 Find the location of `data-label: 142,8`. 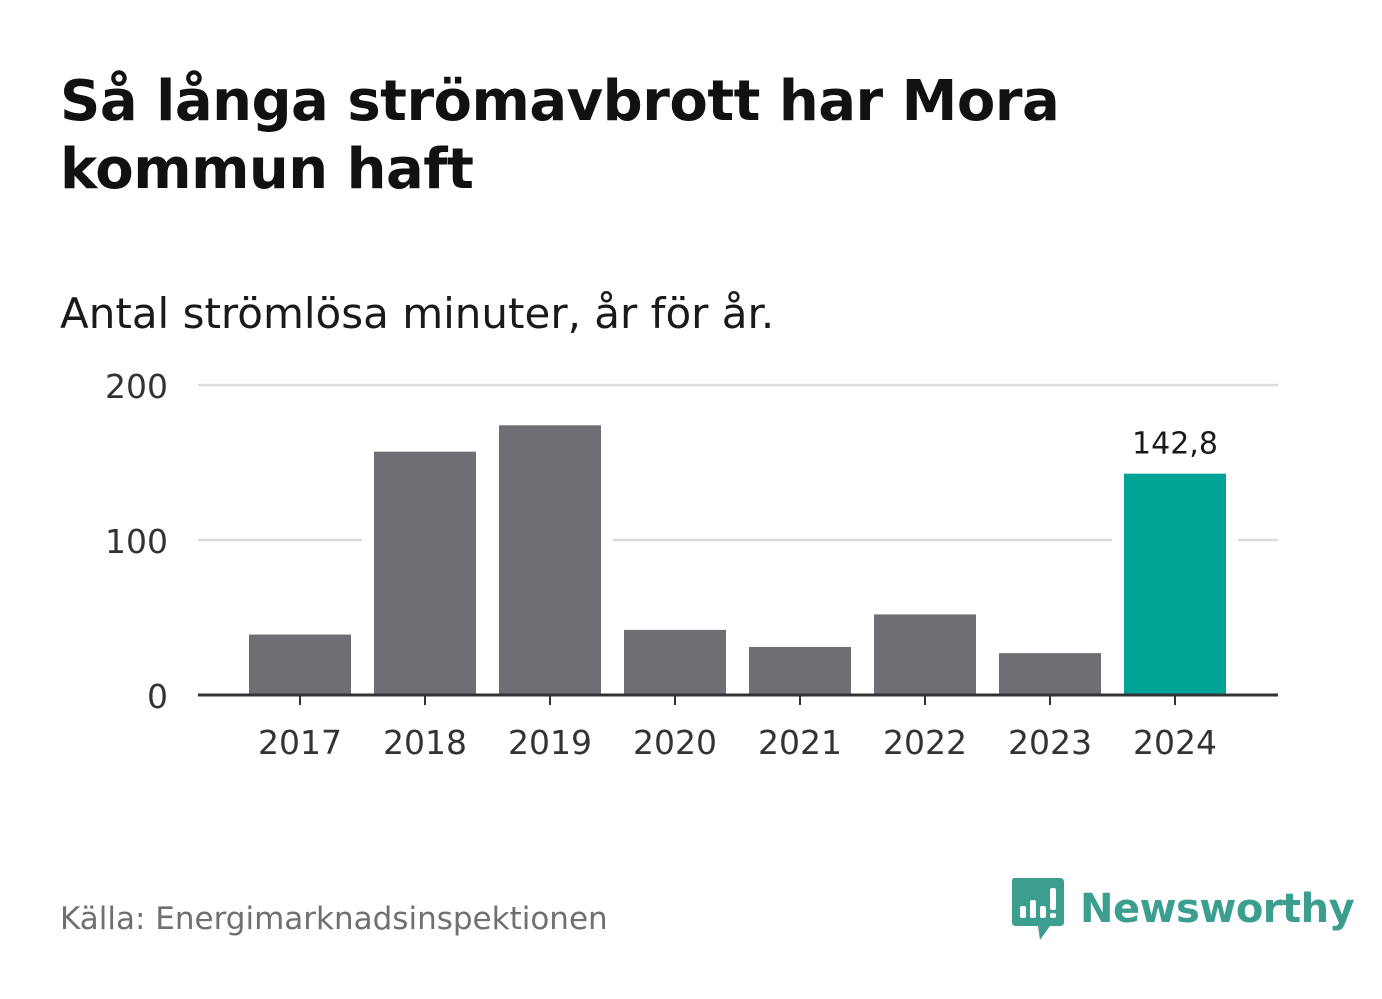

data-label: 142,8 is located at coordinates (1175, 444).